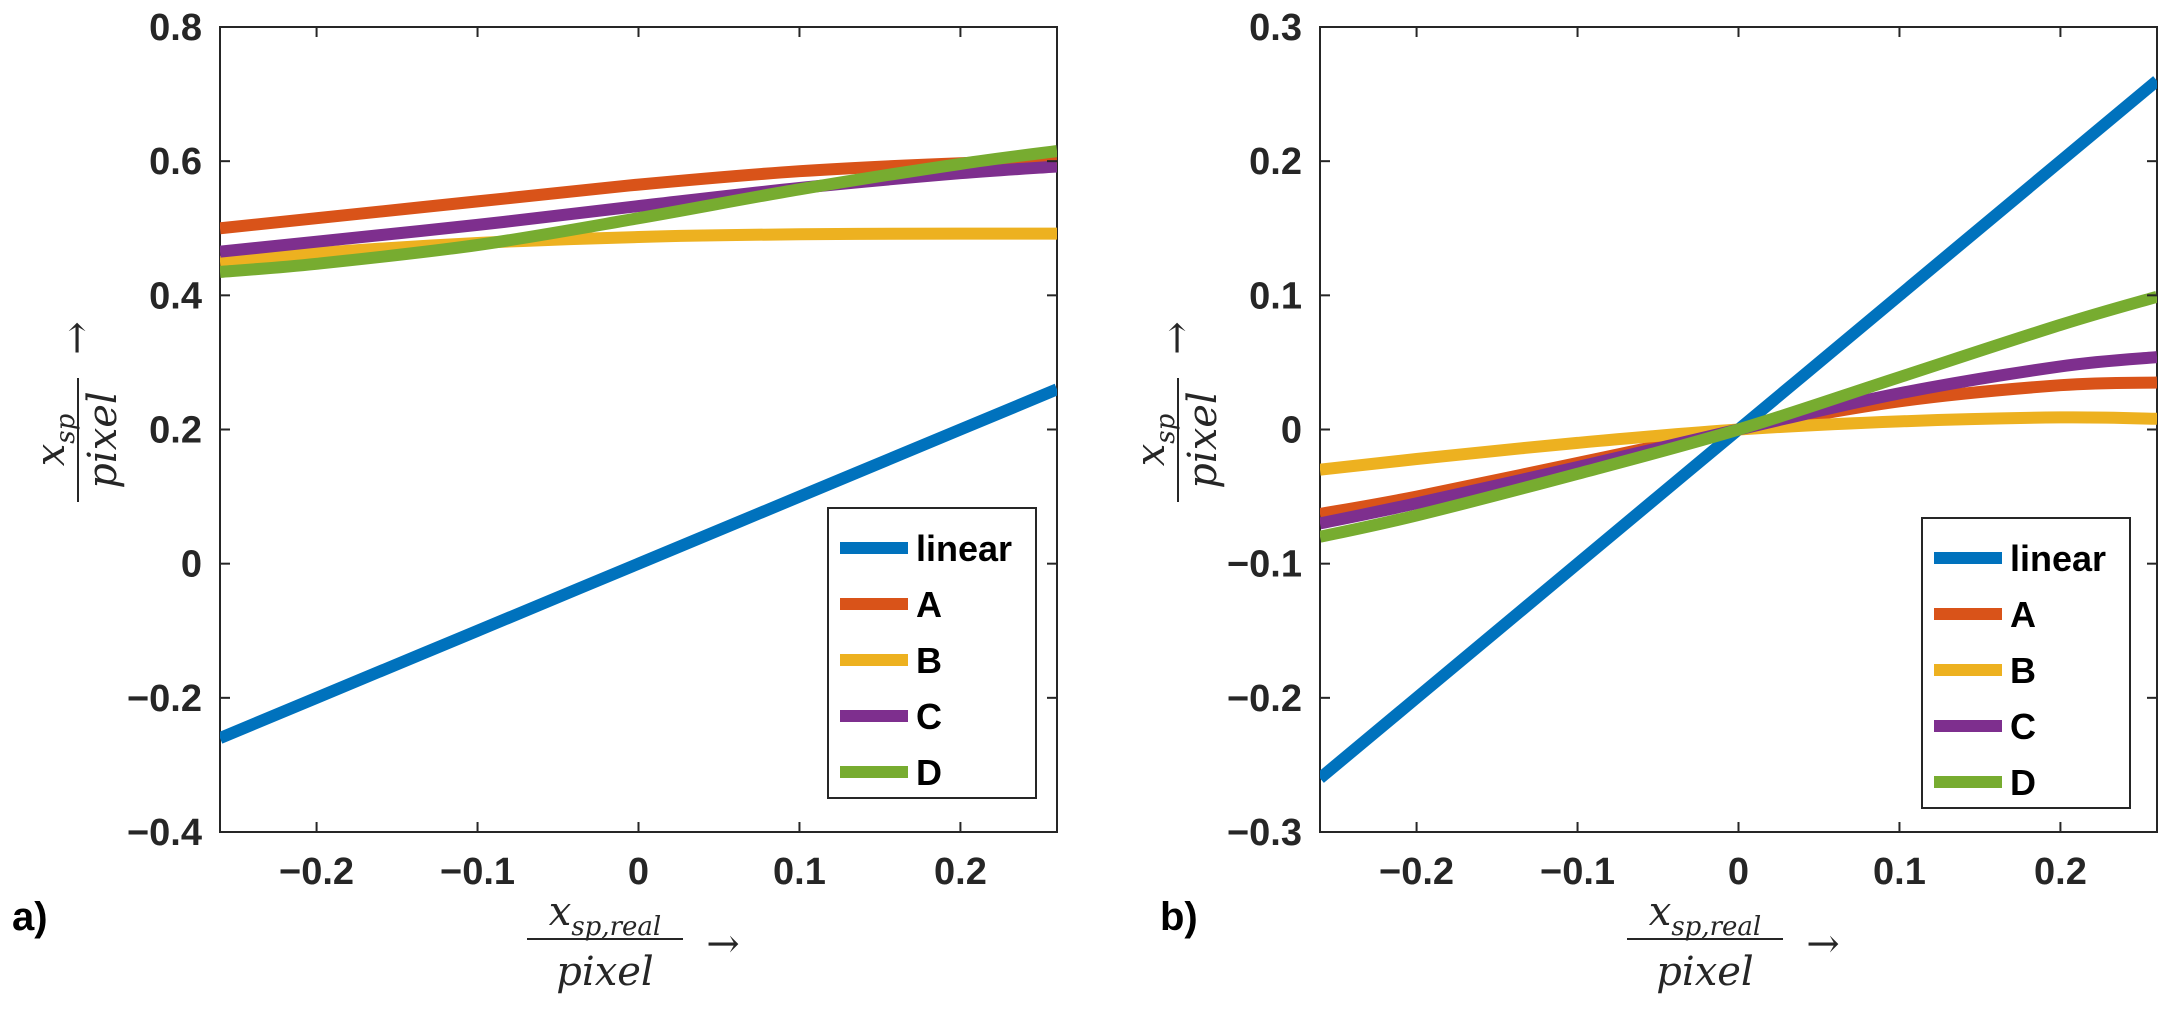 The height and width of the screenshot is (1030, 2165). Describe the element at coordinates (2060, 872) in the screenshot. I see `chart-b-xtick-label: 0.2` at that location.